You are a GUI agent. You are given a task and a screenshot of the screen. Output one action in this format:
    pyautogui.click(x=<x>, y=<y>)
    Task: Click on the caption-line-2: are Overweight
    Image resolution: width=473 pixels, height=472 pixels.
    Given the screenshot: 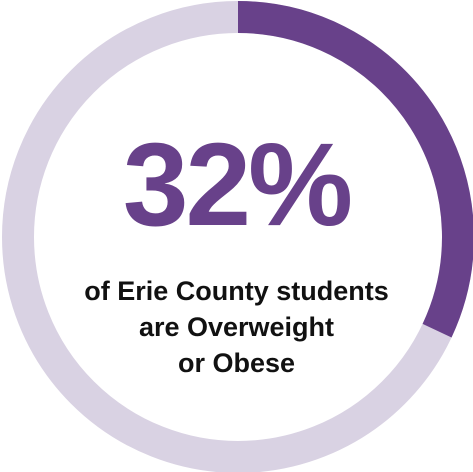 What is the action you would take?
    pyautogui.click(x=236, y=327)
    